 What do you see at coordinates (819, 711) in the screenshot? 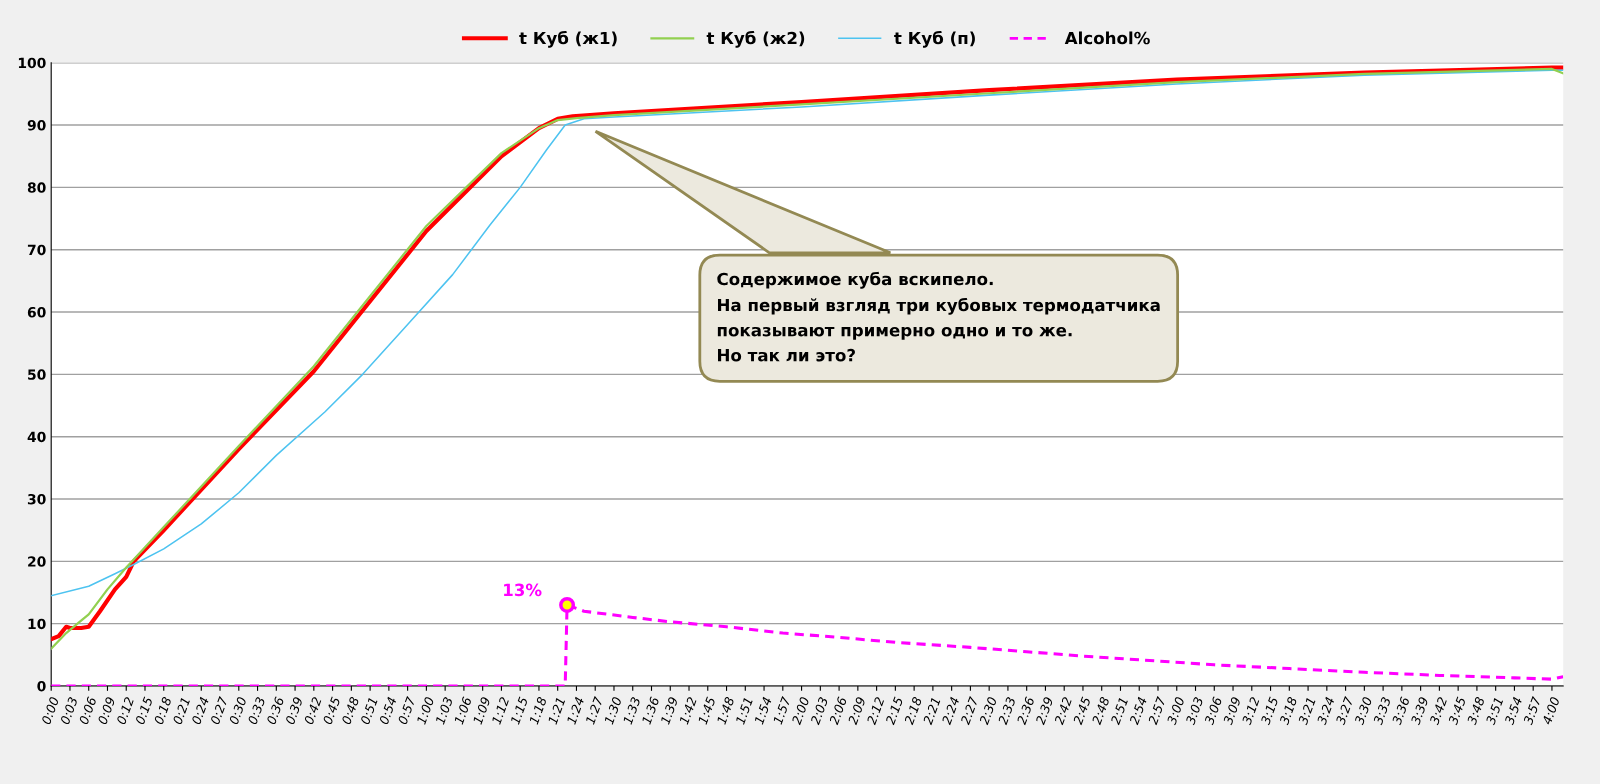
I see `x-tick-label: 2:03` at bounding box center [819, 711].